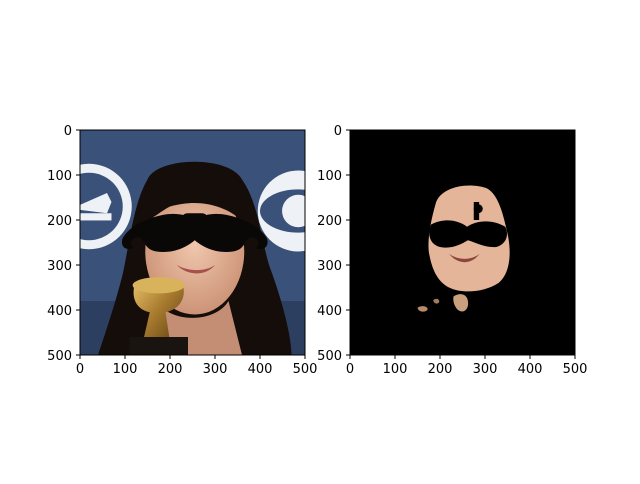 The height and width of the screenshot is (484, 640). What do you see at coordinates (80, 369) in the screenshot?
I see `left-xtick-label: 0` at bounding box center [80, 369].